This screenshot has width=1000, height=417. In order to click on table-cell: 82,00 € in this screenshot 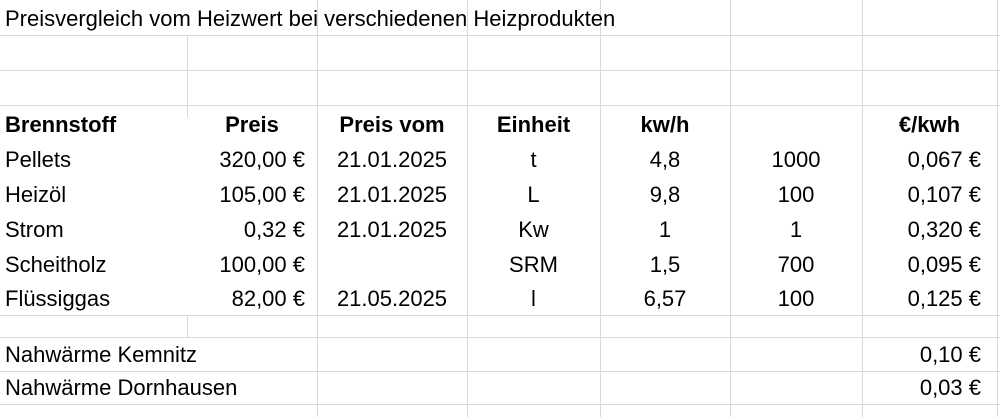, I will do `click(268, 298)`.